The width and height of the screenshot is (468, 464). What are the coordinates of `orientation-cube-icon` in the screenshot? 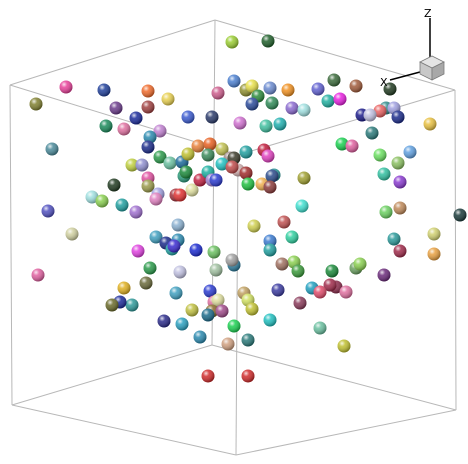 It's located at (432, 68).